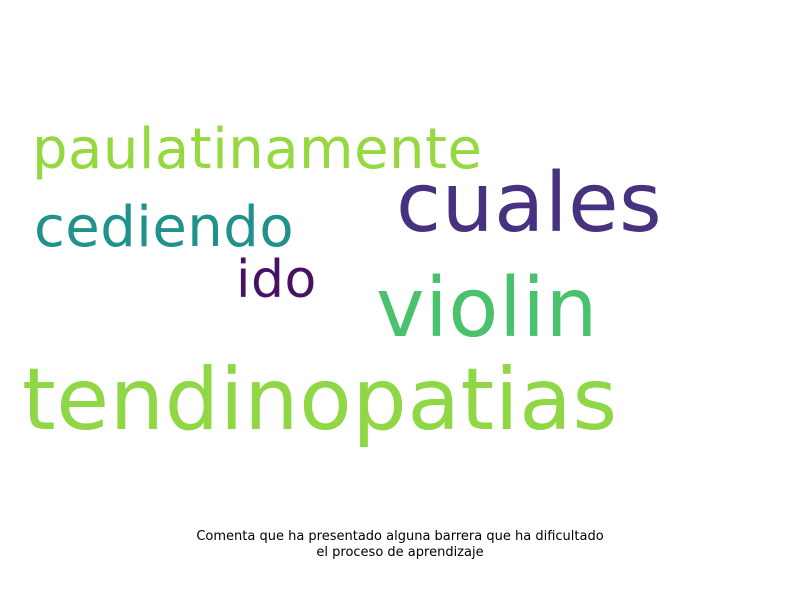 The image size is (800, 600). What do you see at coordinates (320, 400) in the screenshot?
I see `word-tendinopatias: tendinopatias` at bounding box center [320, 400].